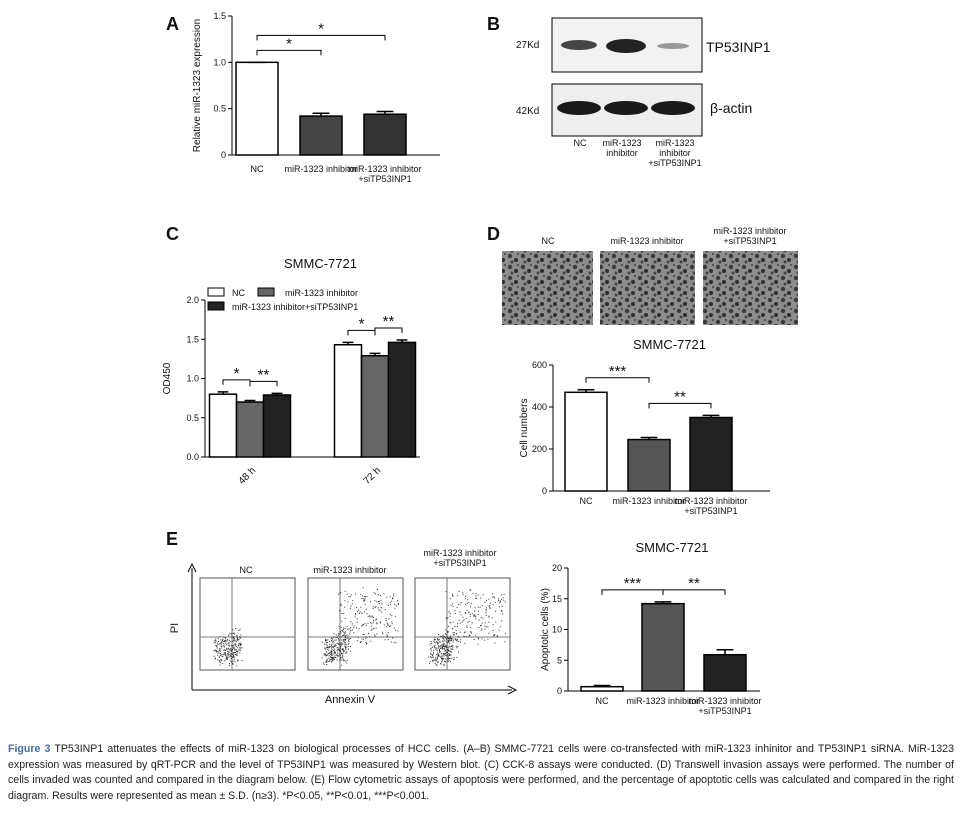  What do you see at coordinates (539, 365) in the screenshot?
I see `y-tick-label: 600` at bounding box center [539, 365].